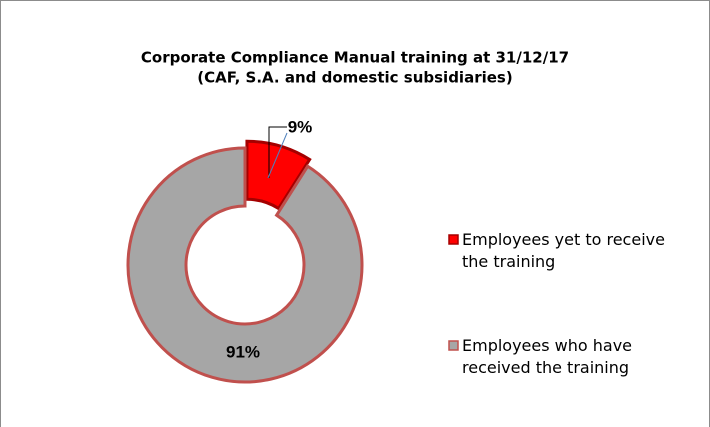  Describe the element at coordinates (354, 78) in the screenshot. I see `chart-title: (CAF, S.A. and domestic subsidiaries)` at that location.